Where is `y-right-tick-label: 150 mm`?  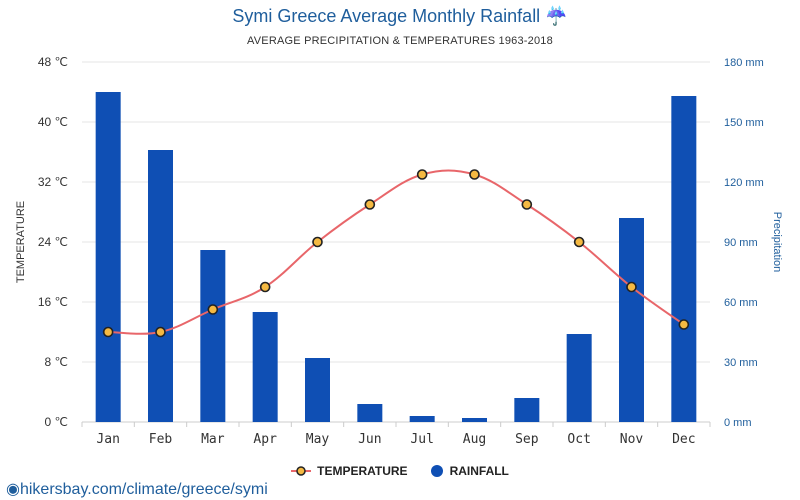
y-right-tick-label: 150 mm is located at coordinates (744, 123).